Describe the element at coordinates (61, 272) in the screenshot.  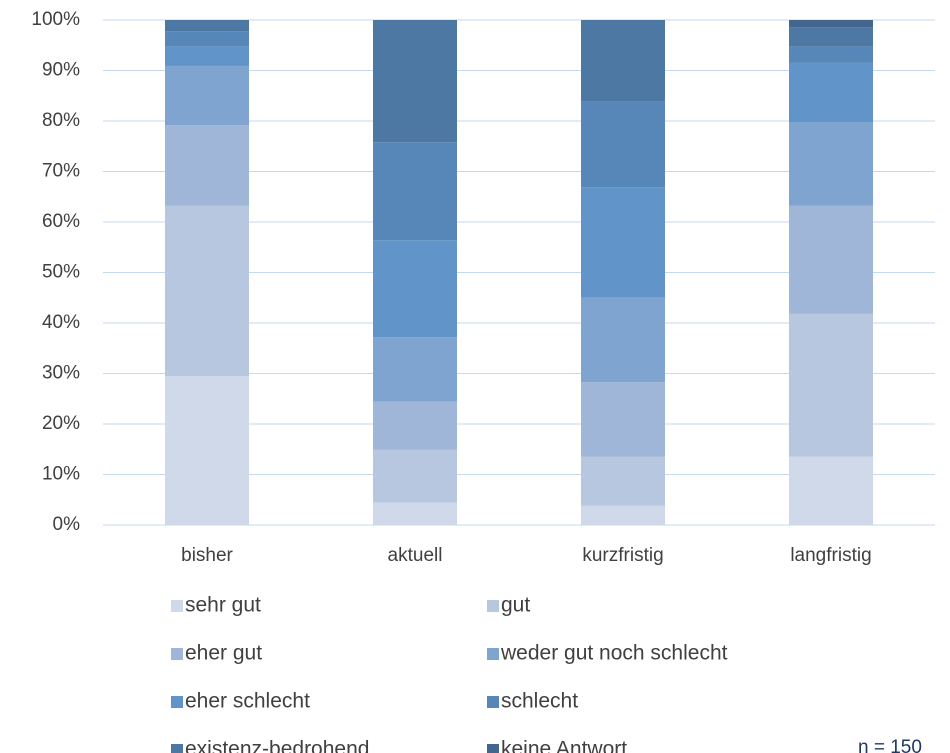
I see `y-tick-label: 50%` at that location.